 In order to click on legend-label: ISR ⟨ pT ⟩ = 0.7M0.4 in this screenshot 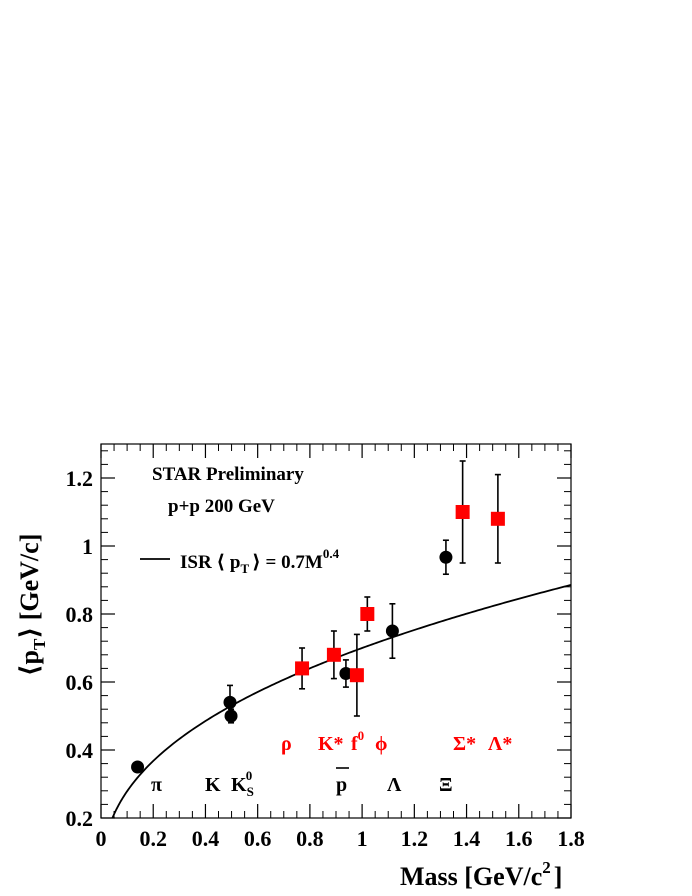, I will do `click(260, 561)`.